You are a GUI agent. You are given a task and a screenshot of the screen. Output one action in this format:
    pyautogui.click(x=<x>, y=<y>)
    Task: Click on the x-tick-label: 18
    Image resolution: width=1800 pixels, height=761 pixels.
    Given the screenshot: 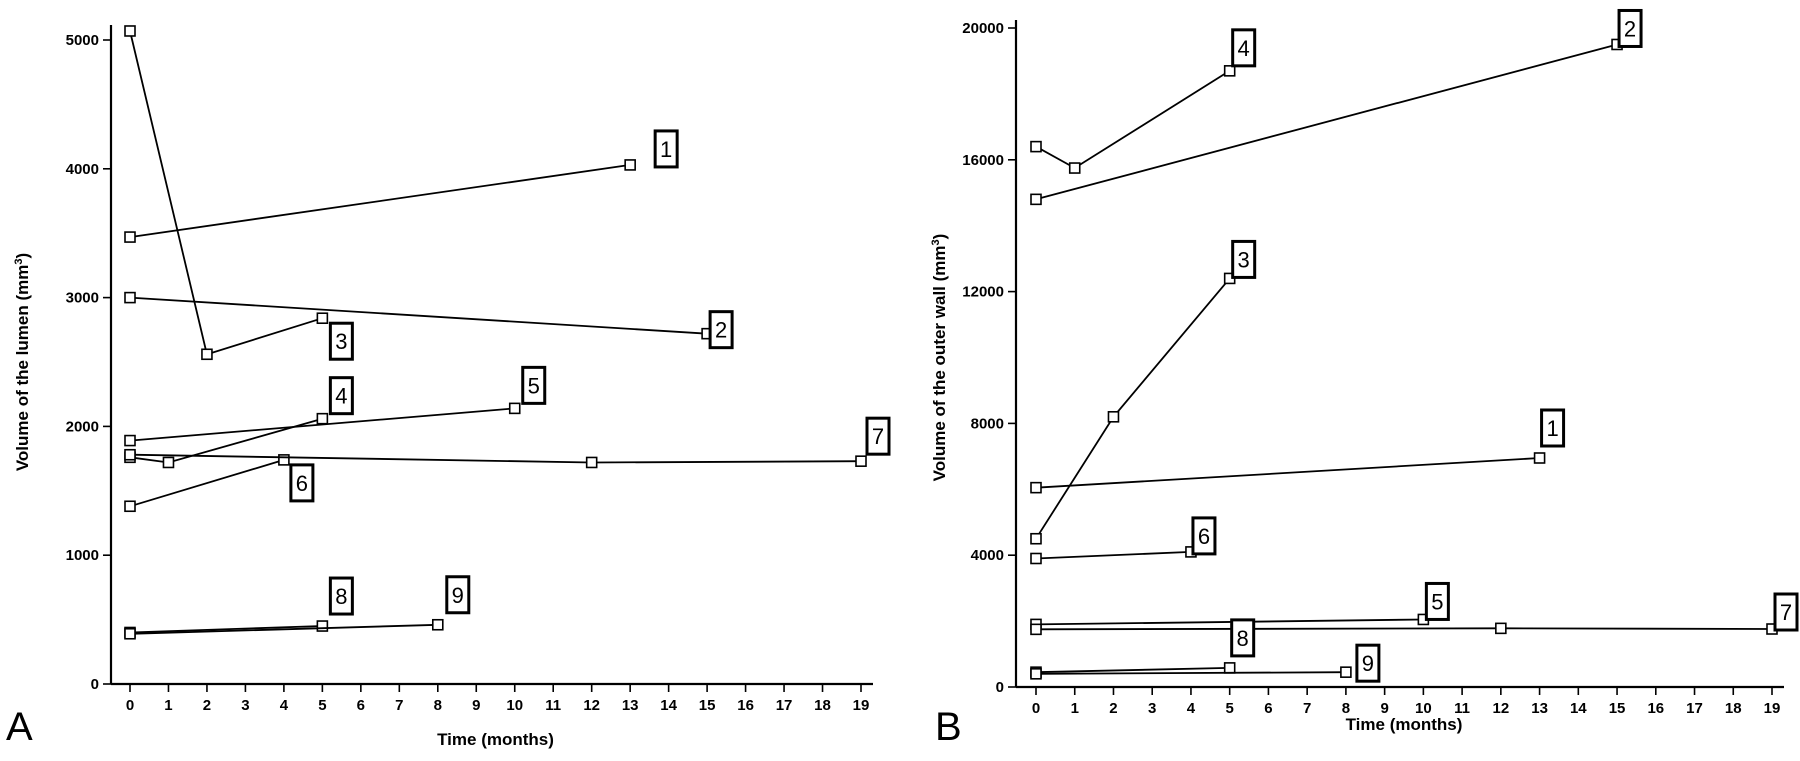 What is the action you would take?
    pyautogui.click(x=822, y=705)
    